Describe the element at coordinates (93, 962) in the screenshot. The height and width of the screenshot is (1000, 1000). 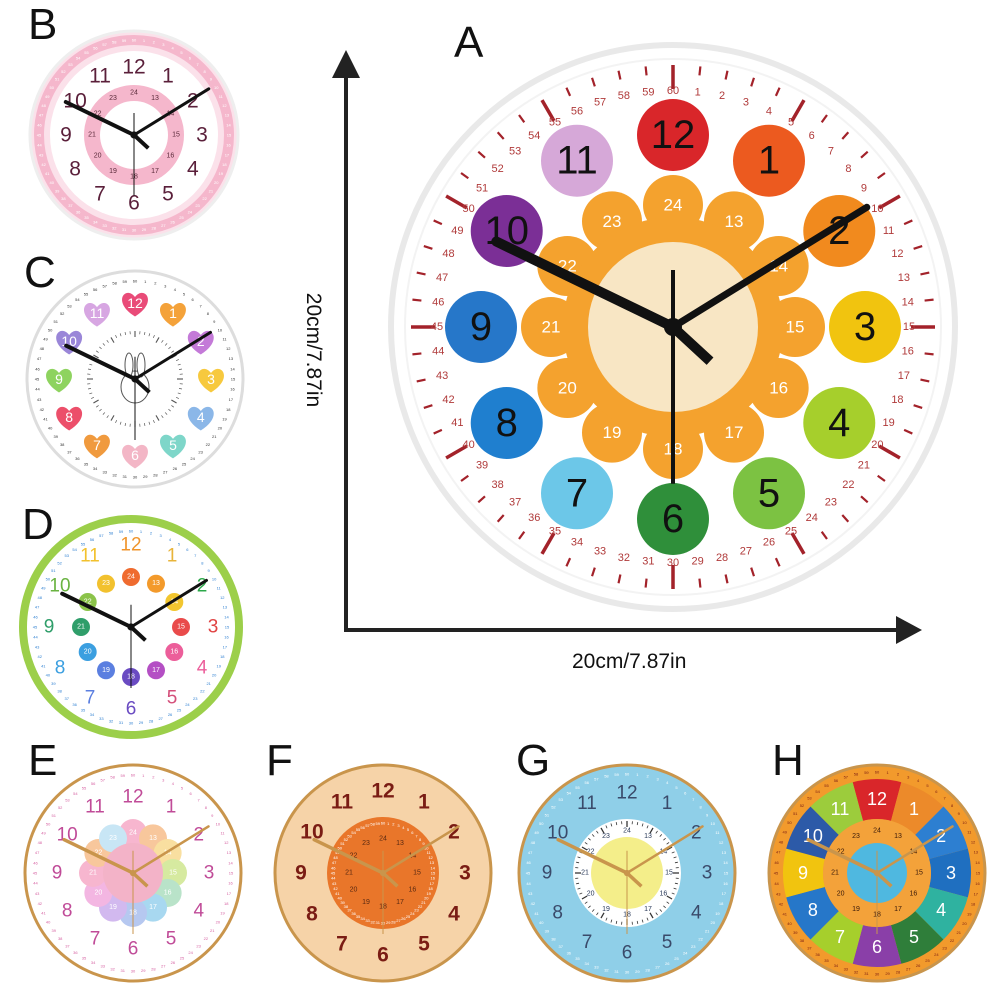
I see `minute-number: 34` at that location.